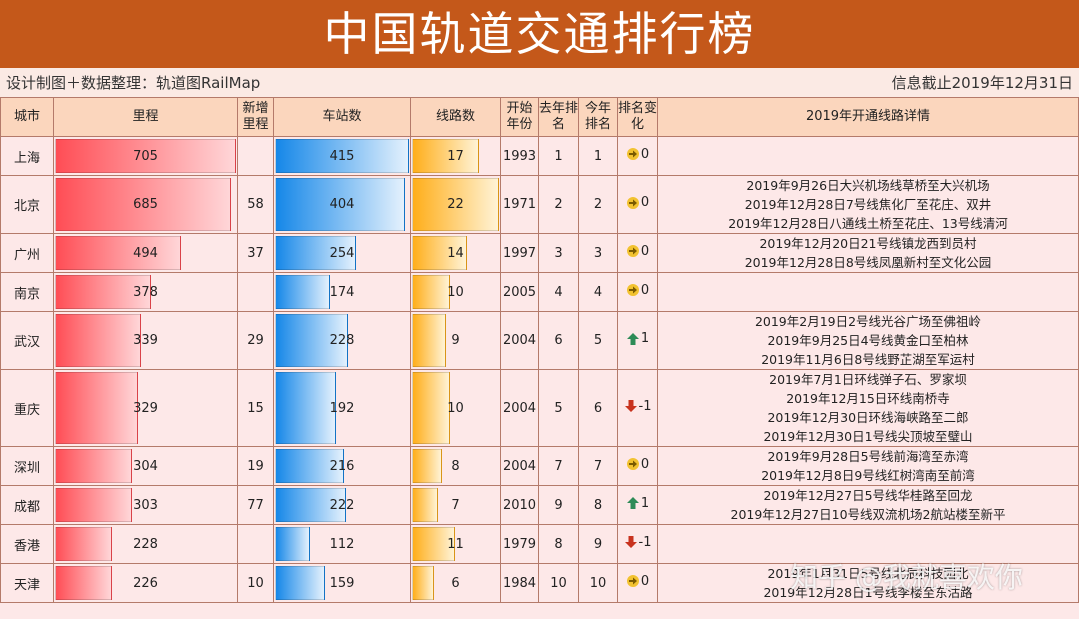  I want to click on table-row: 香港 228 112 11 1979 8 9 -1, so click(539, 544).